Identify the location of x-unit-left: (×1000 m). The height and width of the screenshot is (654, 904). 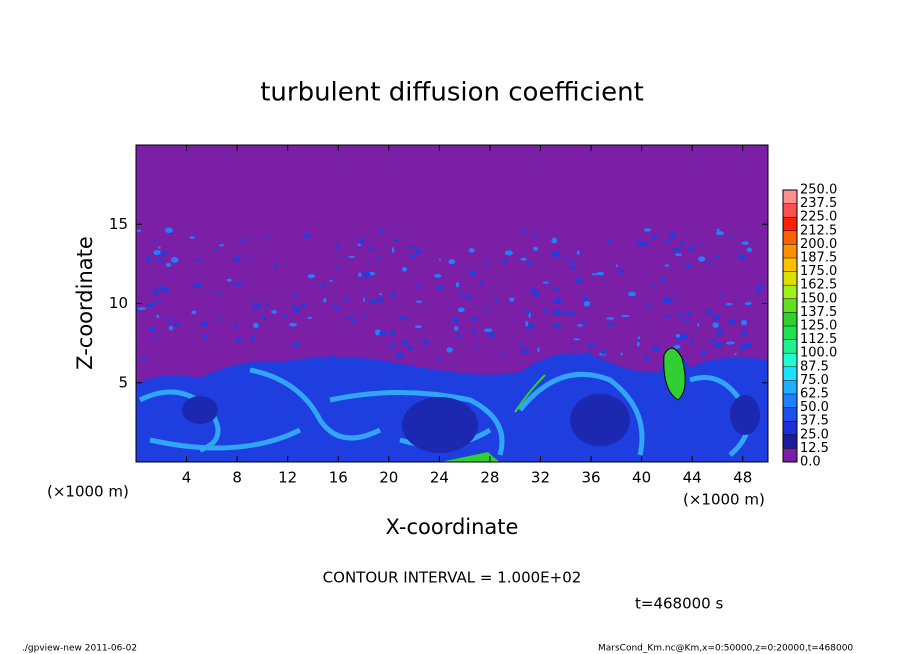
(88, 492).